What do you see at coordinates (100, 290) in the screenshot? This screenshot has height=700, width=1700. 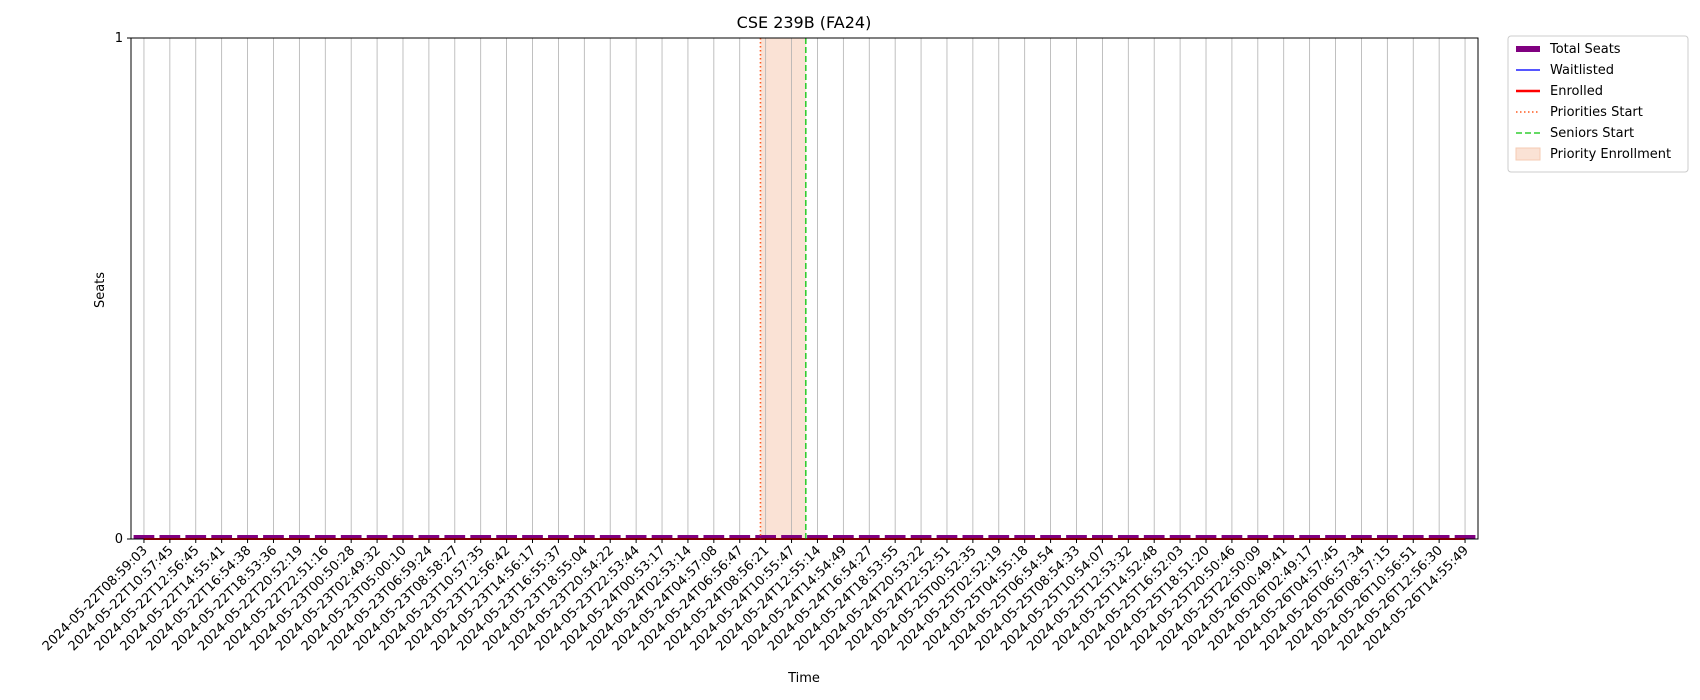 I see `y-axis-label: Seats` at bounding box center [100, 290].